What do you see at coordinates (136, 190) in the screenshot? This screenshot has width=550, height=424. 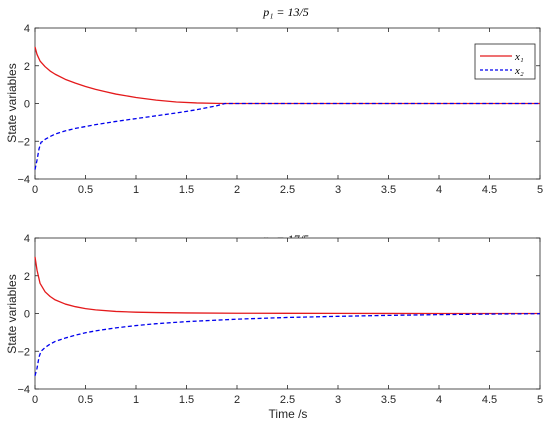 I see `top-x-tick-label: 1` at bounding box center [136, 190].